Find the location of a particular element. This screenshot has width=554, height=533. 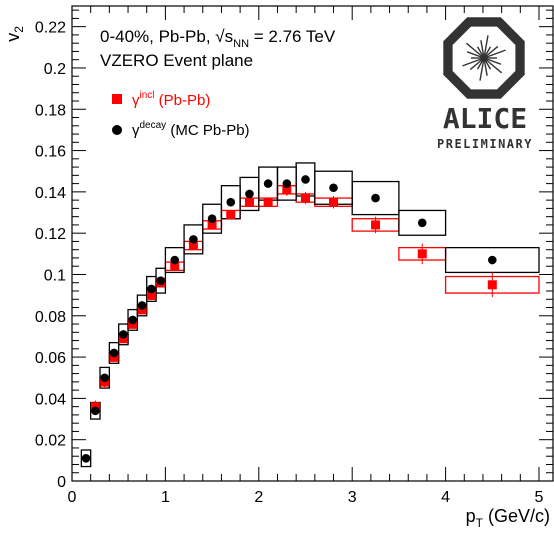

x-tick-label: 2 is located at coordinates (258, 497).